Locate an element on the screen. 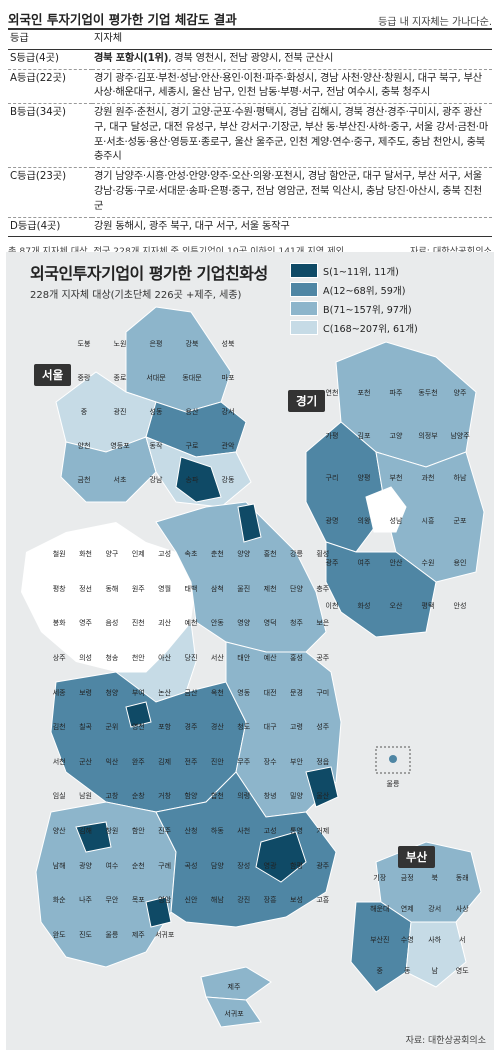  ulleung-label: 울릉 is located at coordinates (393, 784).